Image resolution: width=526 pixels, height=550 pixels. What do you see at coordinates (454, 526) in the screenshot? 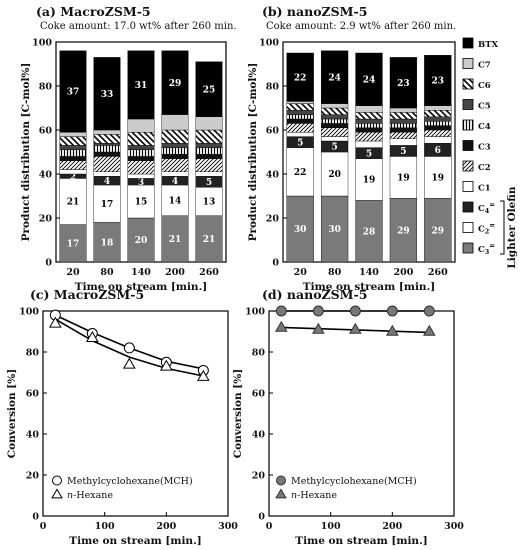
I see `x-tick-label: 300` at bounding box center [454, 526].